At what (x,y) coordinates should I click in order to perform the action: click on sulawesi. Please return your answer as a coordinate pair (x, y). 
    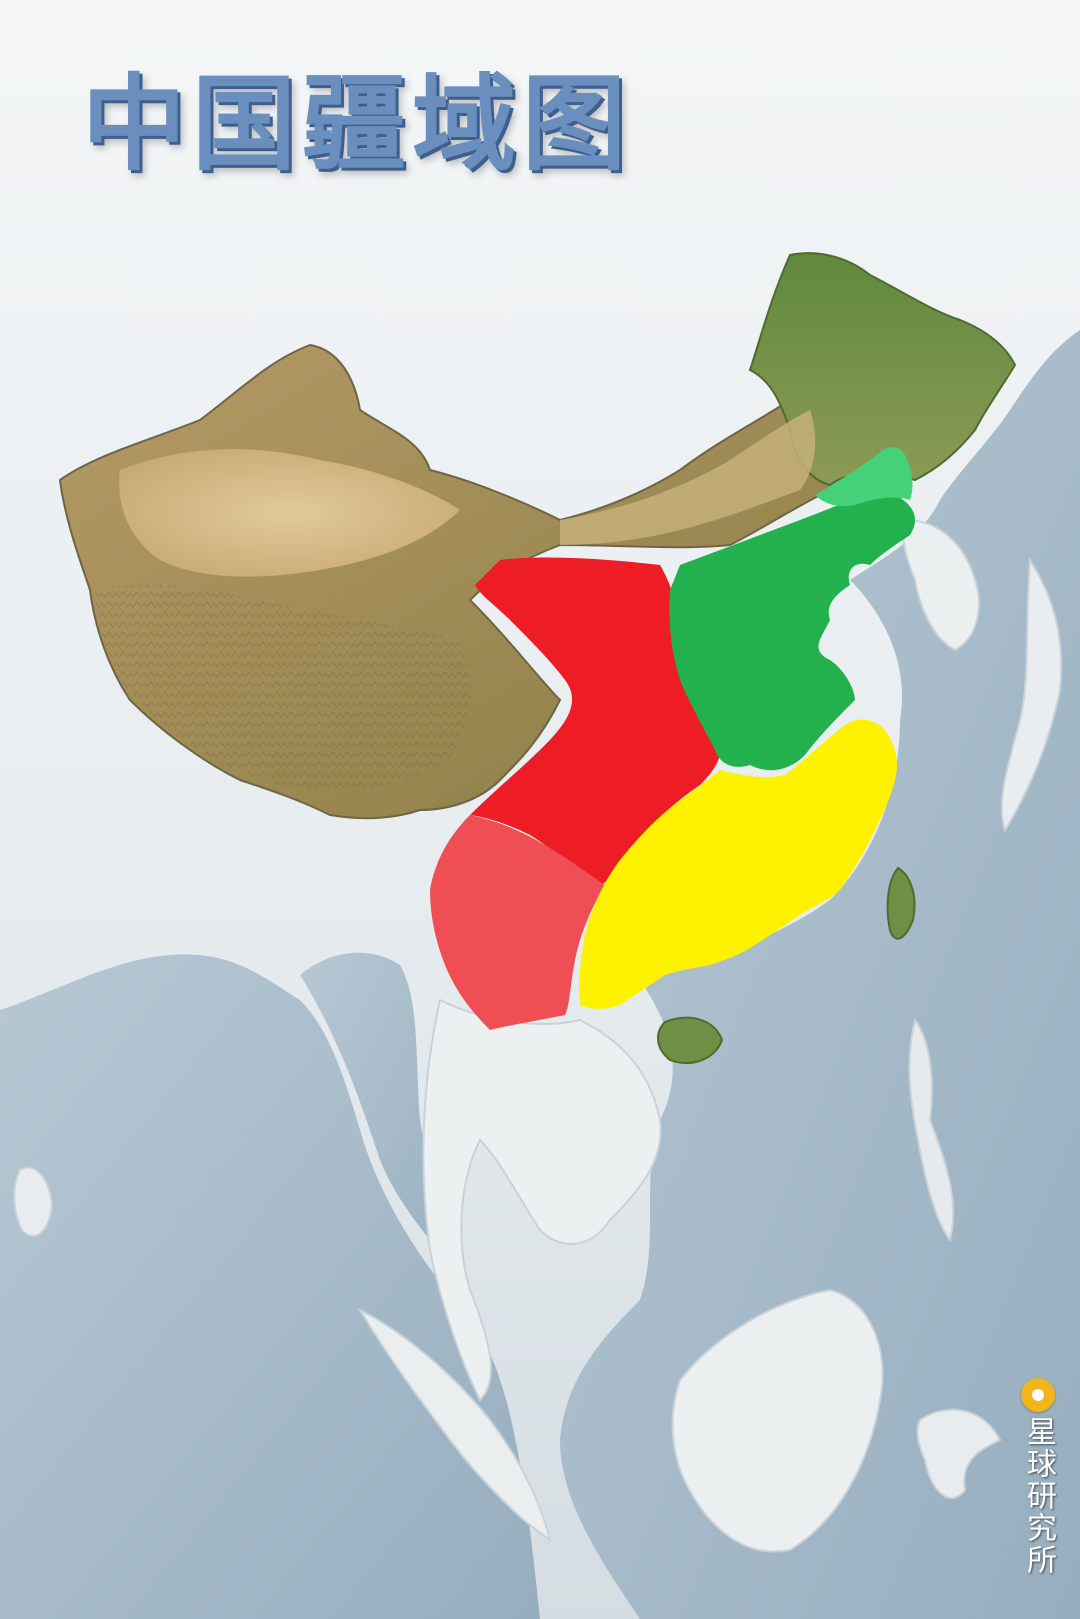
    Looking at the image, I should click on (959, 1454).